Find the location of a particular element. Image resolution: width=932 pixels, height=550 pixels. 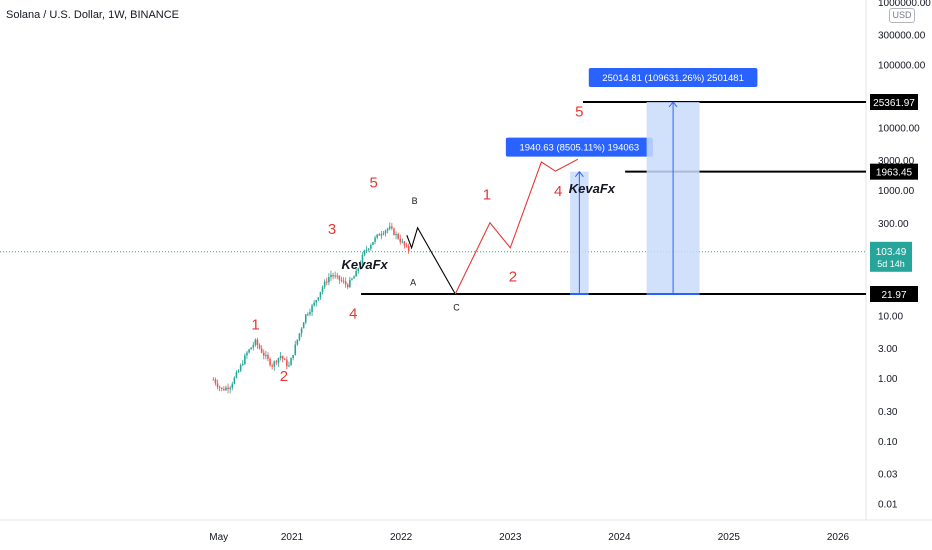

wave-label: 1 is located at coordinates (487, 195).